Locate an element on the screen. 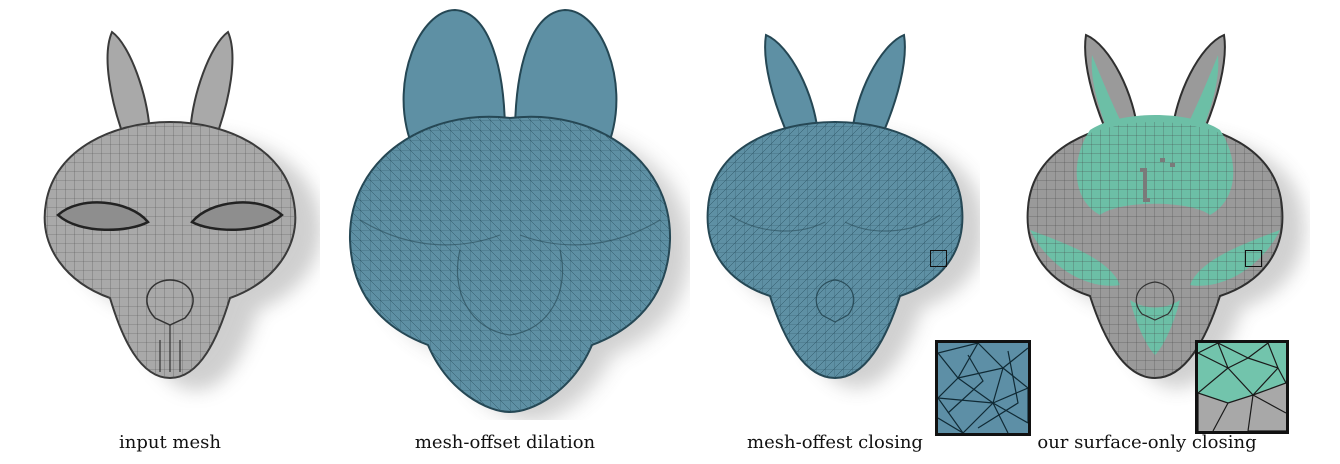 Image resolution: width=1340 pixels, height=464 pixels. caption-input-mesh: input mesh is located at coordinates (170, 442).